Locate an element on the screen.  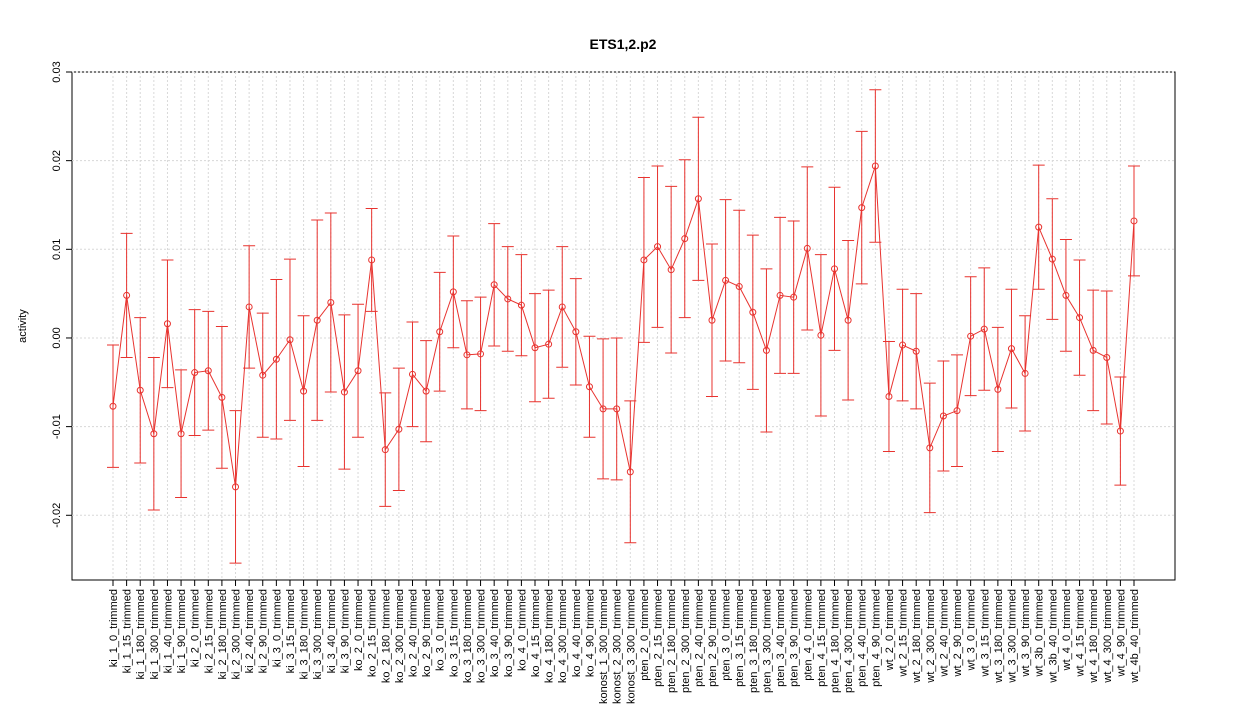
x-tick-label: wt_4_180_trimmed is located at coordinates (1094, 636).